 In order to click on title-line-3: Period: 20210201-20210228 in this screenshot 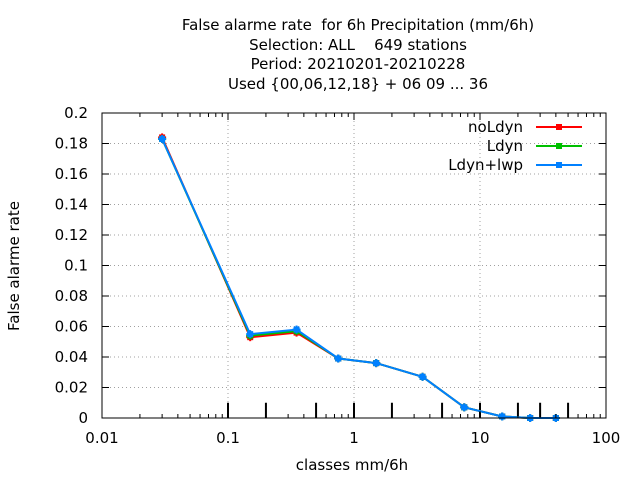, I will do `click(358, 64)`.